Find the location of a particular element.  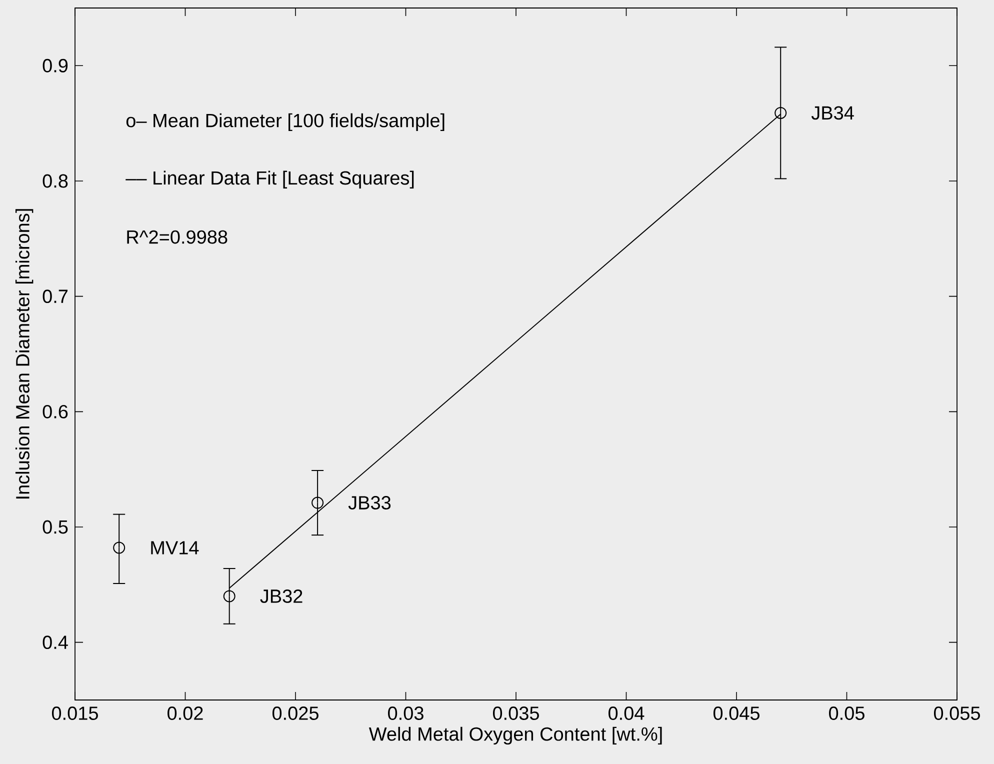

y-tick-label: 0.7 is located at coordinates (55, 297).